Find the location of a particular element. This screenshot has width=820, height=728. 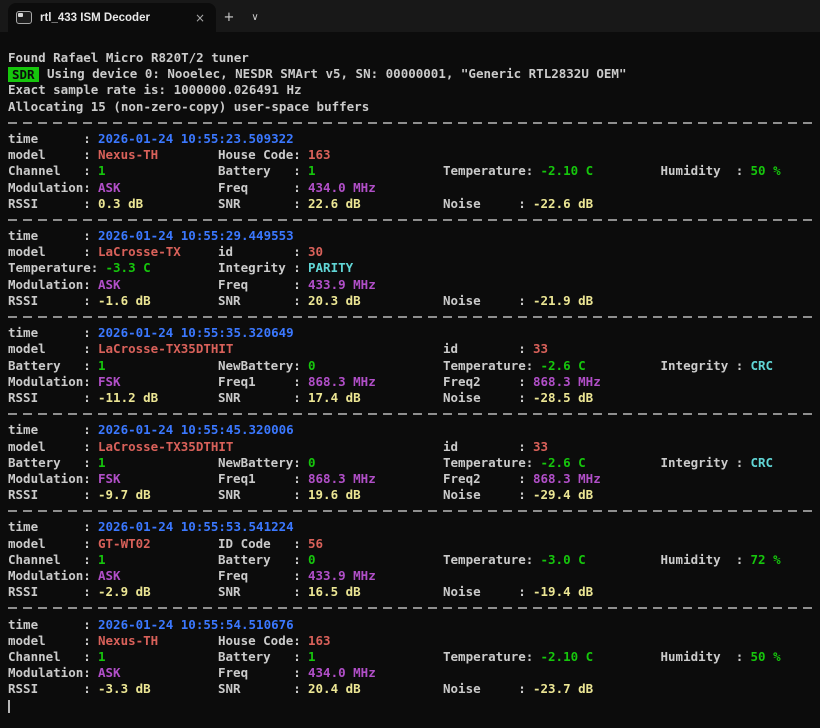

field-value: -21.9 dB is located at coordinates (563, 300).